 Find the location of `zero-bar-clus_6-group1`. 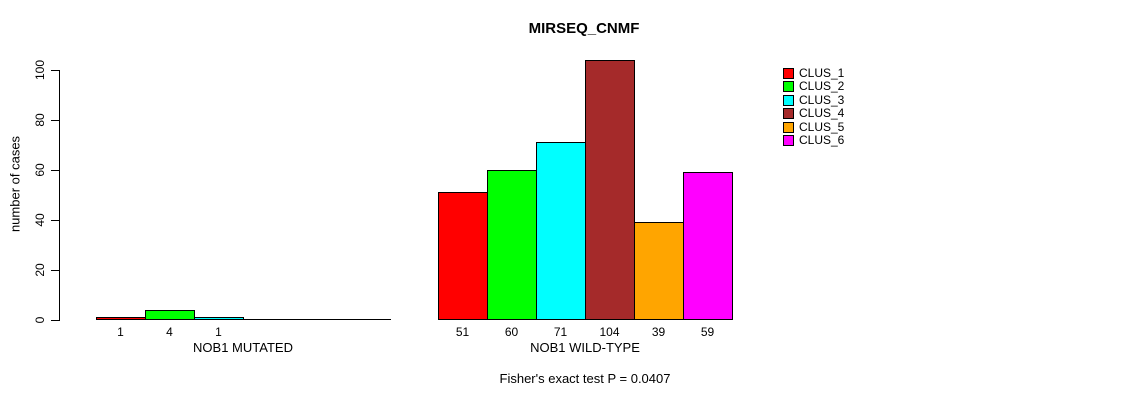

zero-bar-clus_6-group1 is located at coordinates (366, 319).